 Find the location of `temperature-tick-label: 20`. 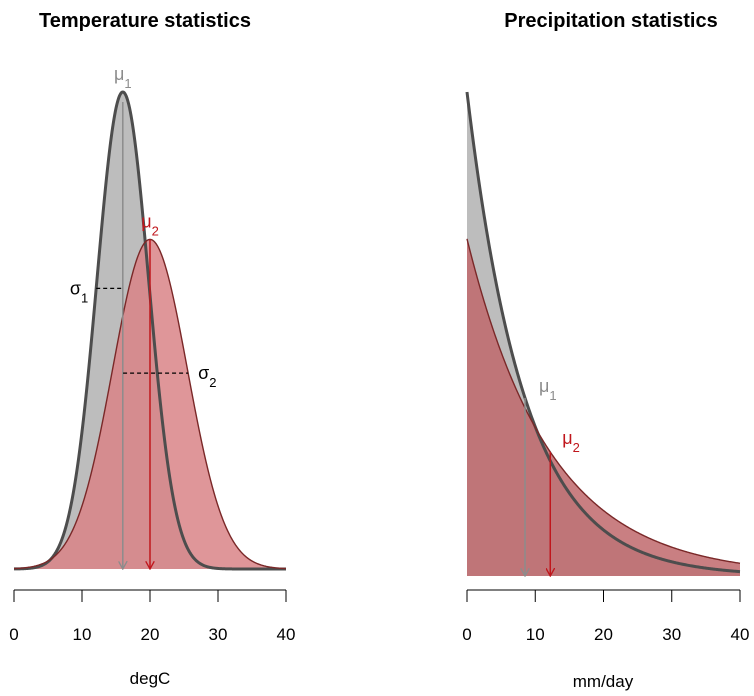

temperature-tick-label: 20 is located at coordinates (150, 634).